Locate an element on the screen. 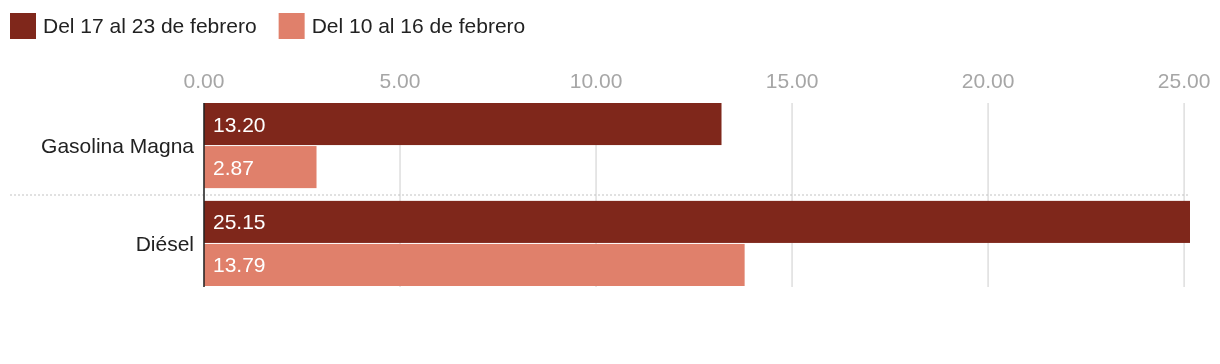 This screenshot has width=1220, height=364. x-tick-label: 25.00 is located at coordinates (1184, 80).